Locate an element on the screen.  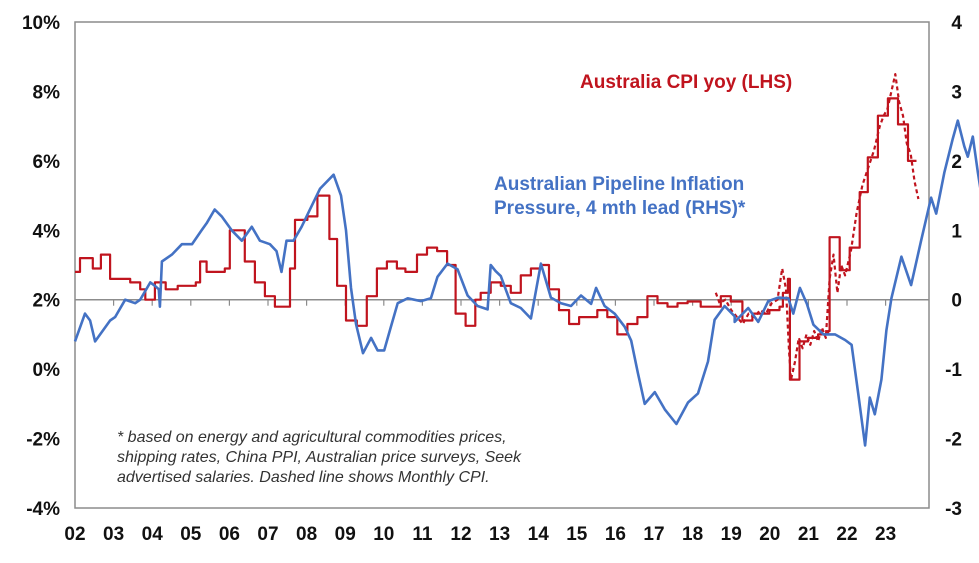
y-right-tick-label: 3 is located at coordinates (956, 92).